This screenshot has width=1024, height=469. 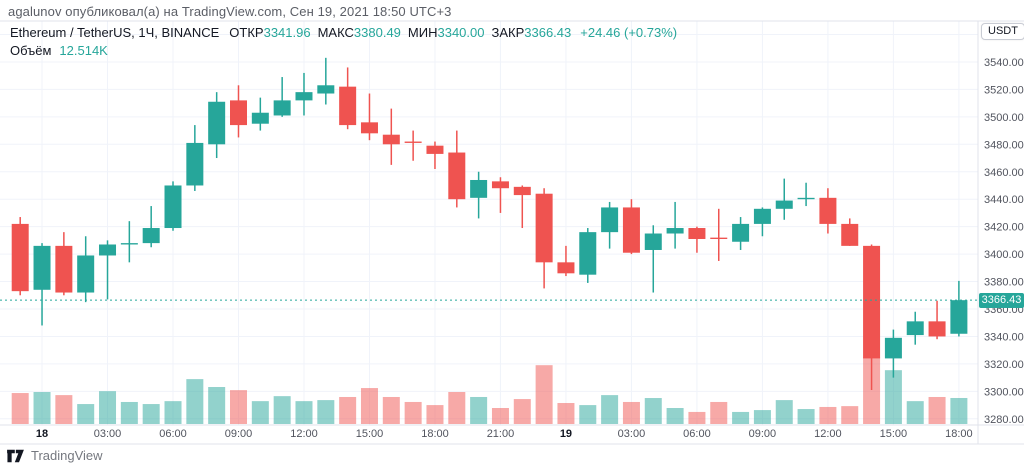 I want to click on time-tick-label: 15:00, so click(x=370, y=434).